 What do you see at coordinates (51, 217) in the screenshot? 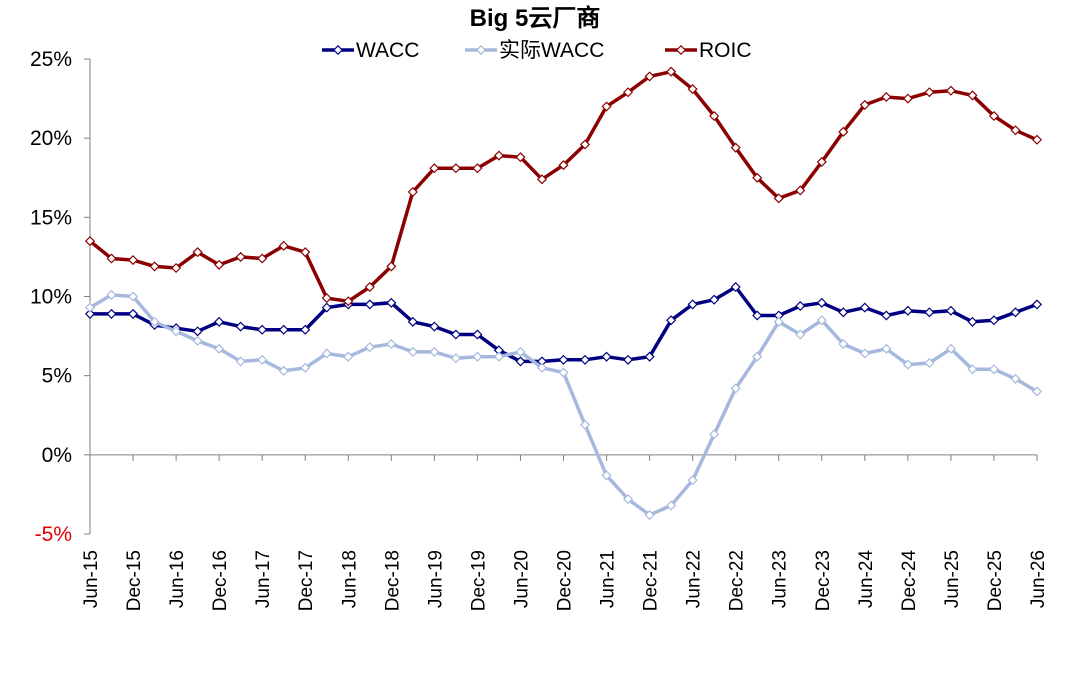
I see `y-tick-label: 15%` at bounding box center [51, 217].